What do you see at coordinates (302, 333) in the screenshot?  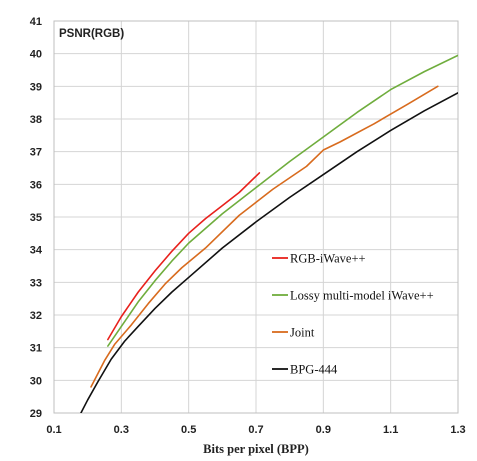 I see `legend-label: Joint` at bounding box center [302, 333].